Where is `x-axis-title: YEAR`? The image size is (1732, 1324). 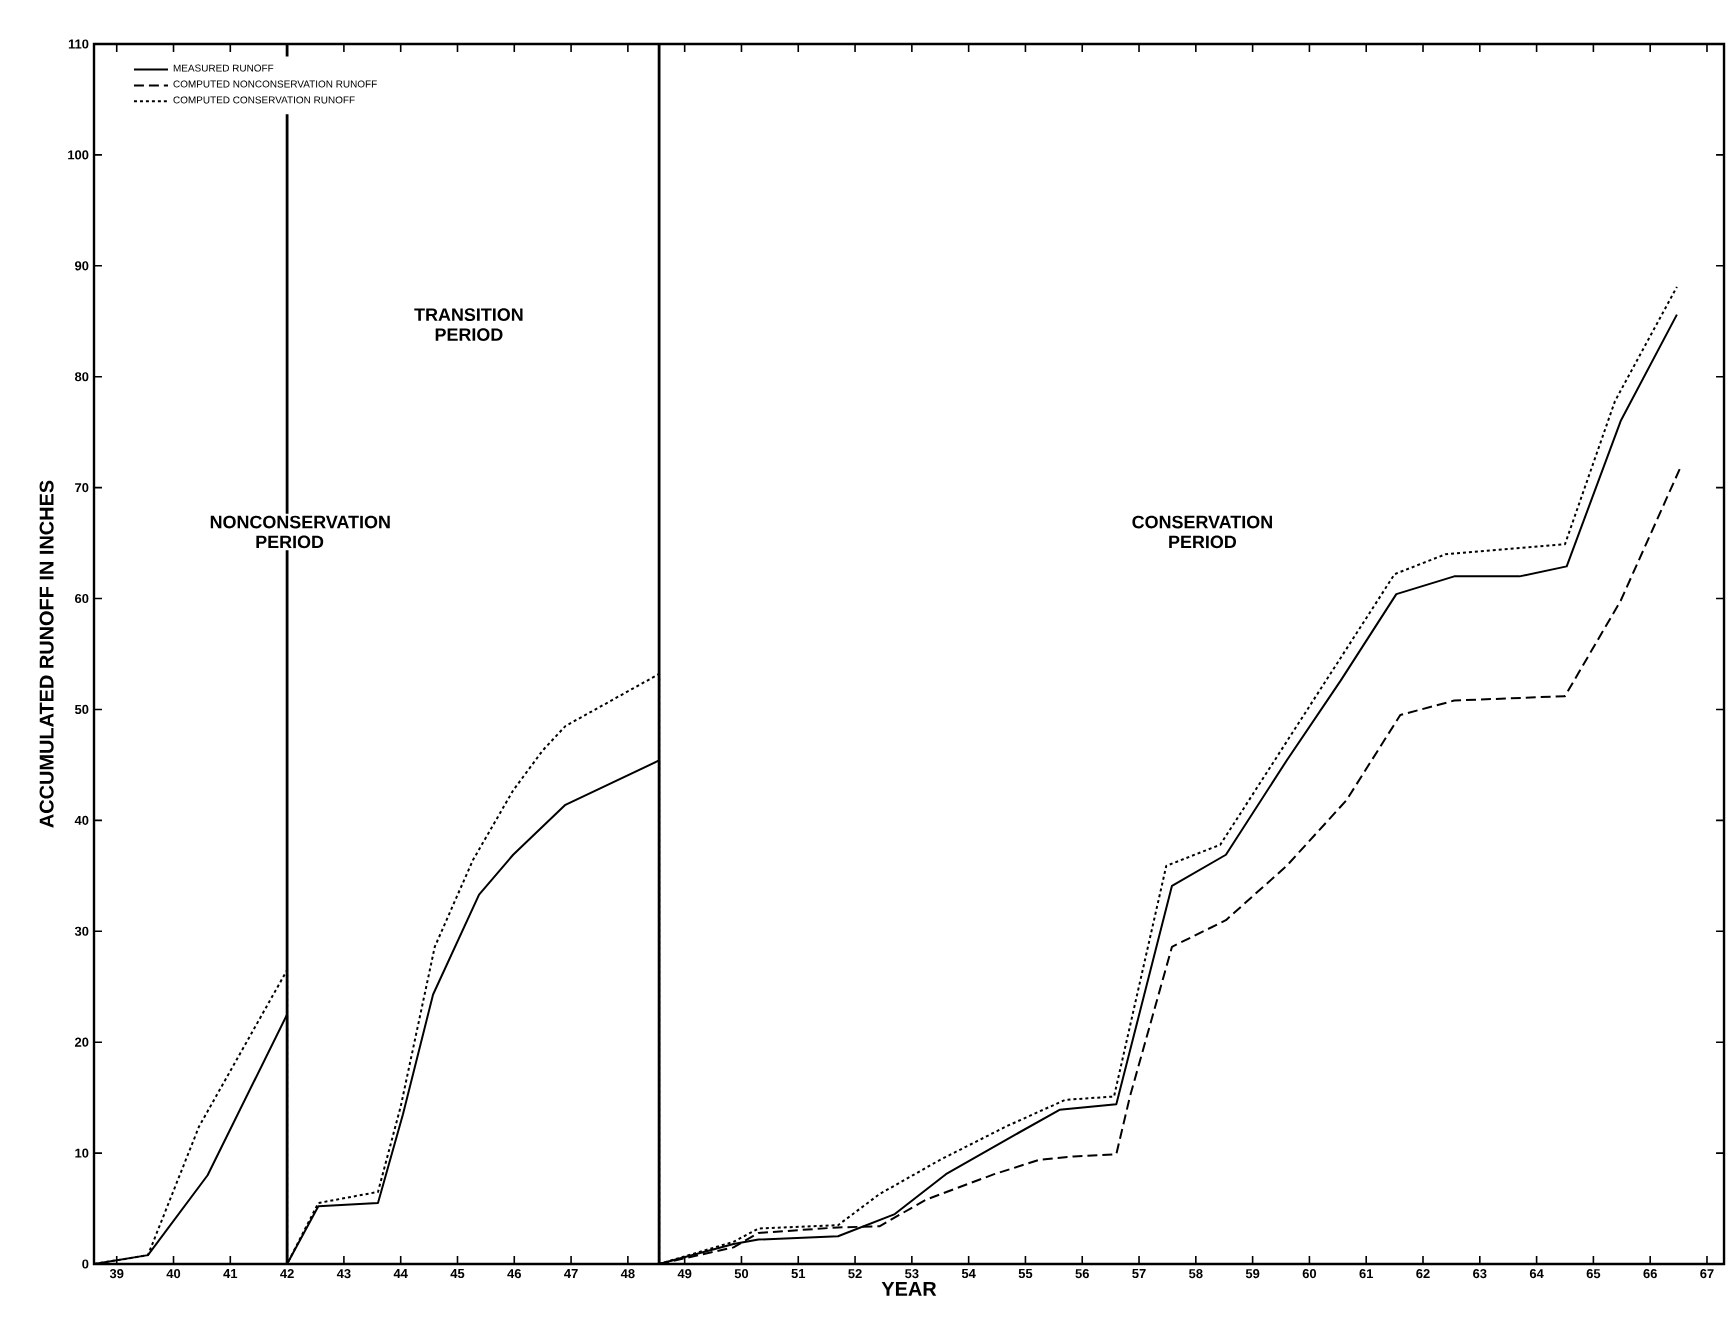
x-axis-title: YEAR is located at coordinates (909, 1288).